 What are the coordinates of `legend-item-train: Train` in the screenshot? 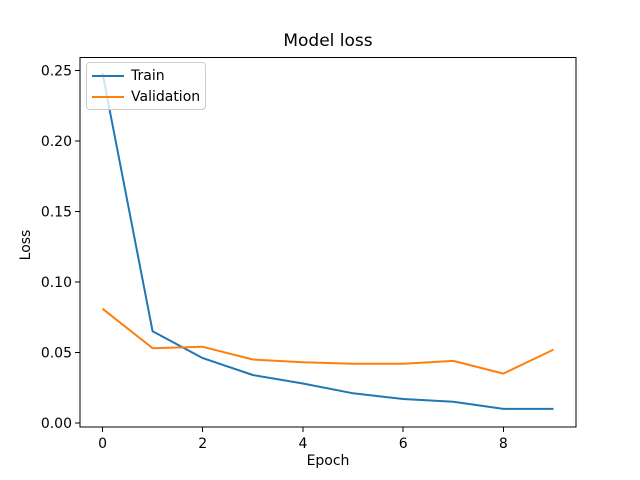 It's located at (146, 75).